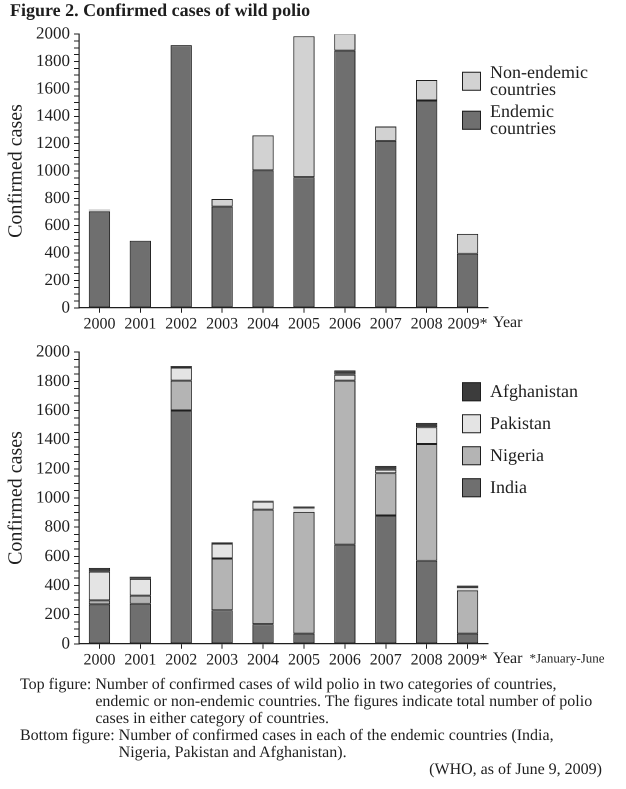 This screenshot has width=626, height=789. I want to click on legend-label: Endemic countries, so click(523, 119).